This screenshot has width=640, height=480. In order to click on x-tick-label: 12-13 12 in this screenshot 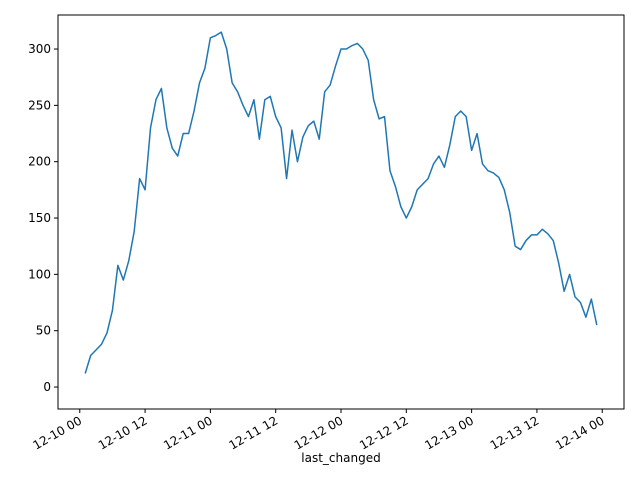, I will do `click(515, 432)`.